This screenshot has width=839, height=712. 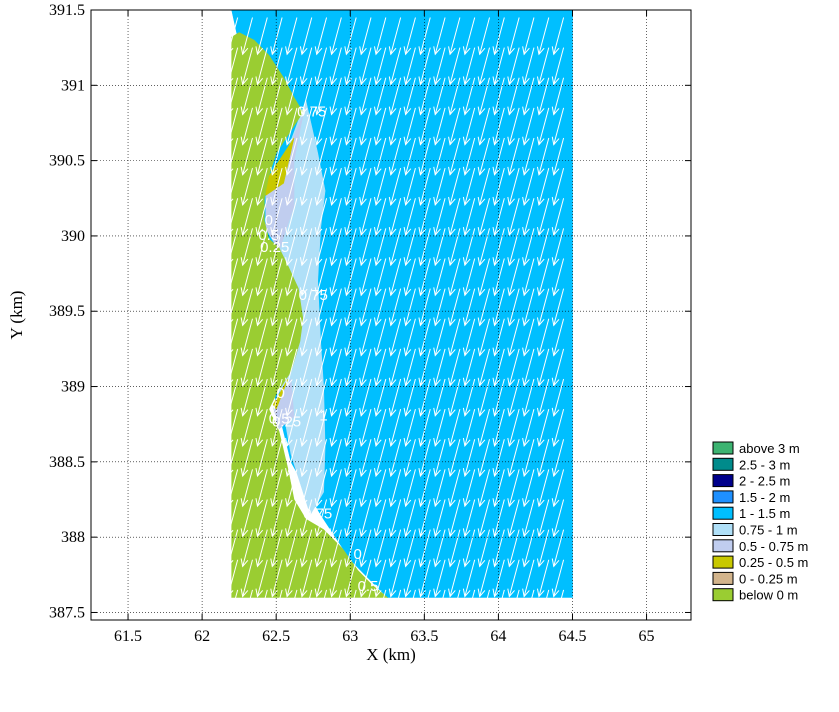 What do you see at coordinates (268, 235) in the screenshot?
I see `contour-label-2: 0.5` at bounding box center [268, 235].